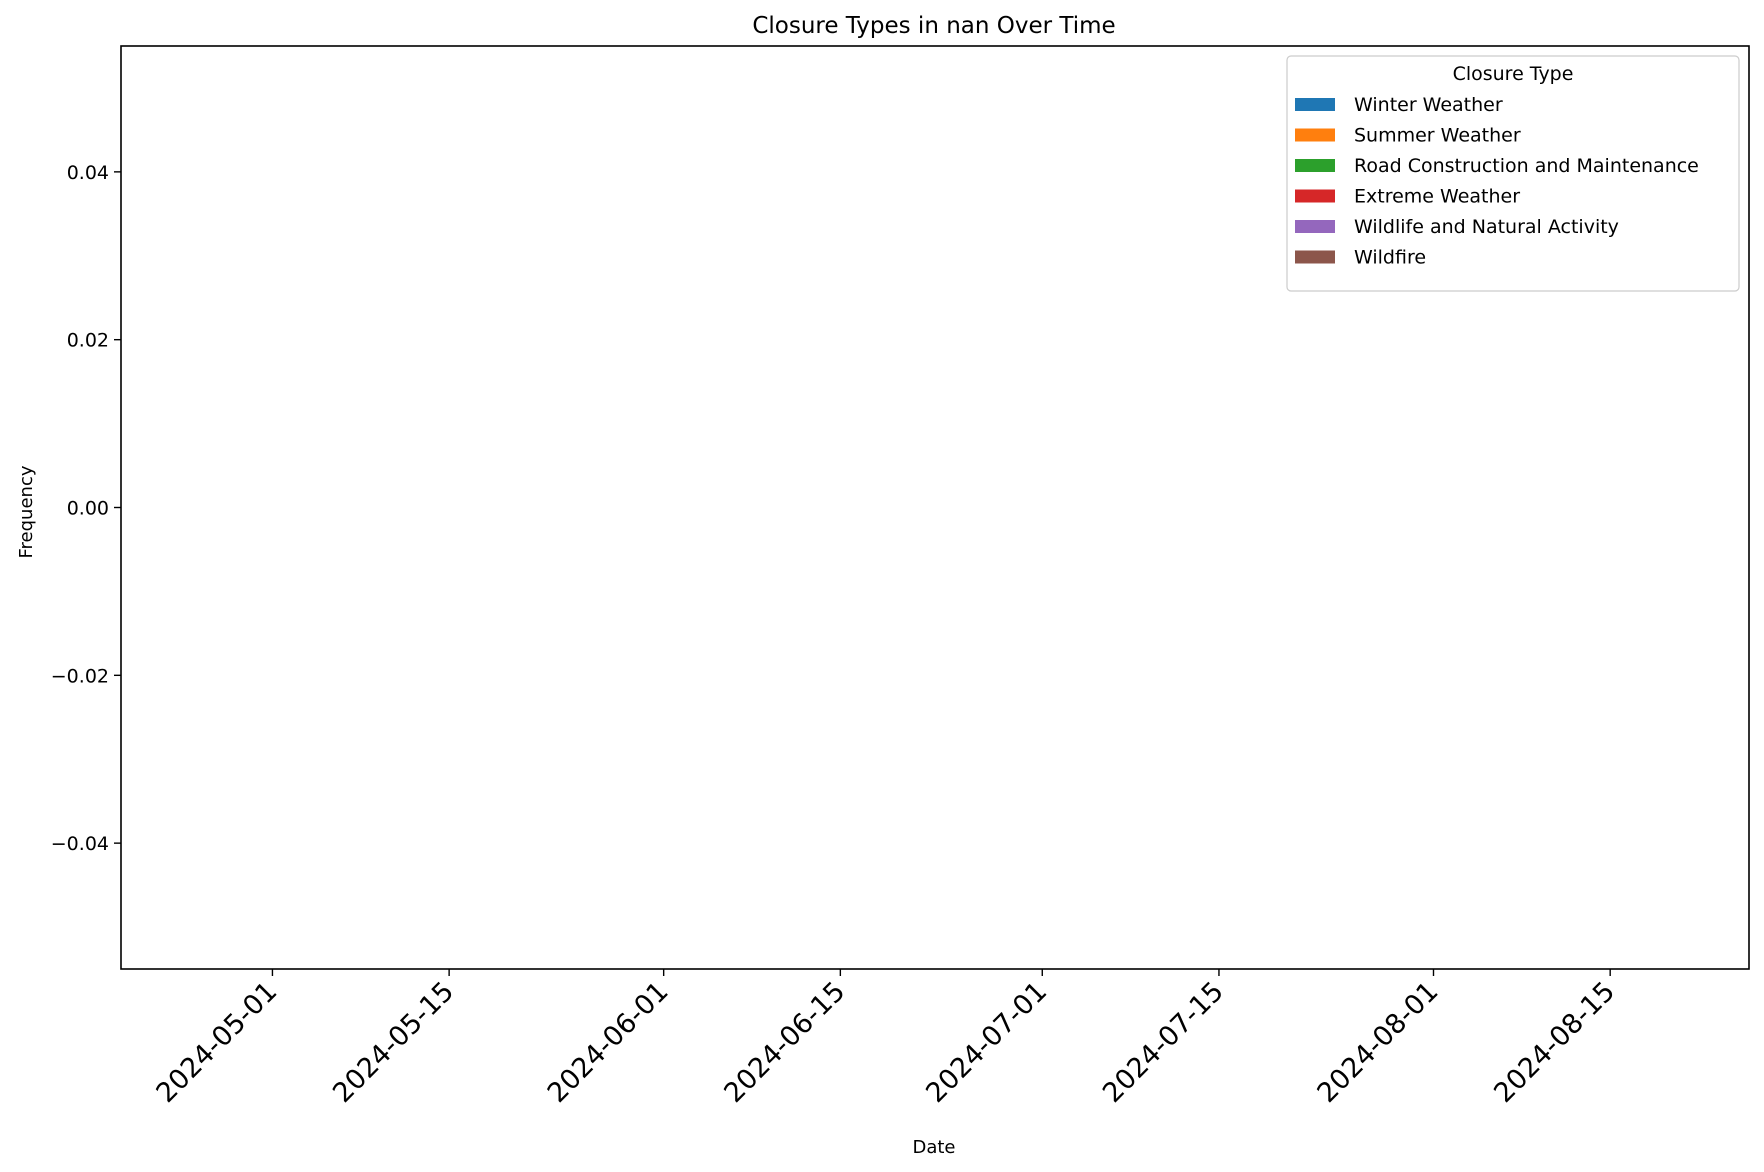  What do you see at coordinates (1390, 258) in the screenshot?
I see `legend-entry-label: Wildfire` at bounding box center [1390, 258].